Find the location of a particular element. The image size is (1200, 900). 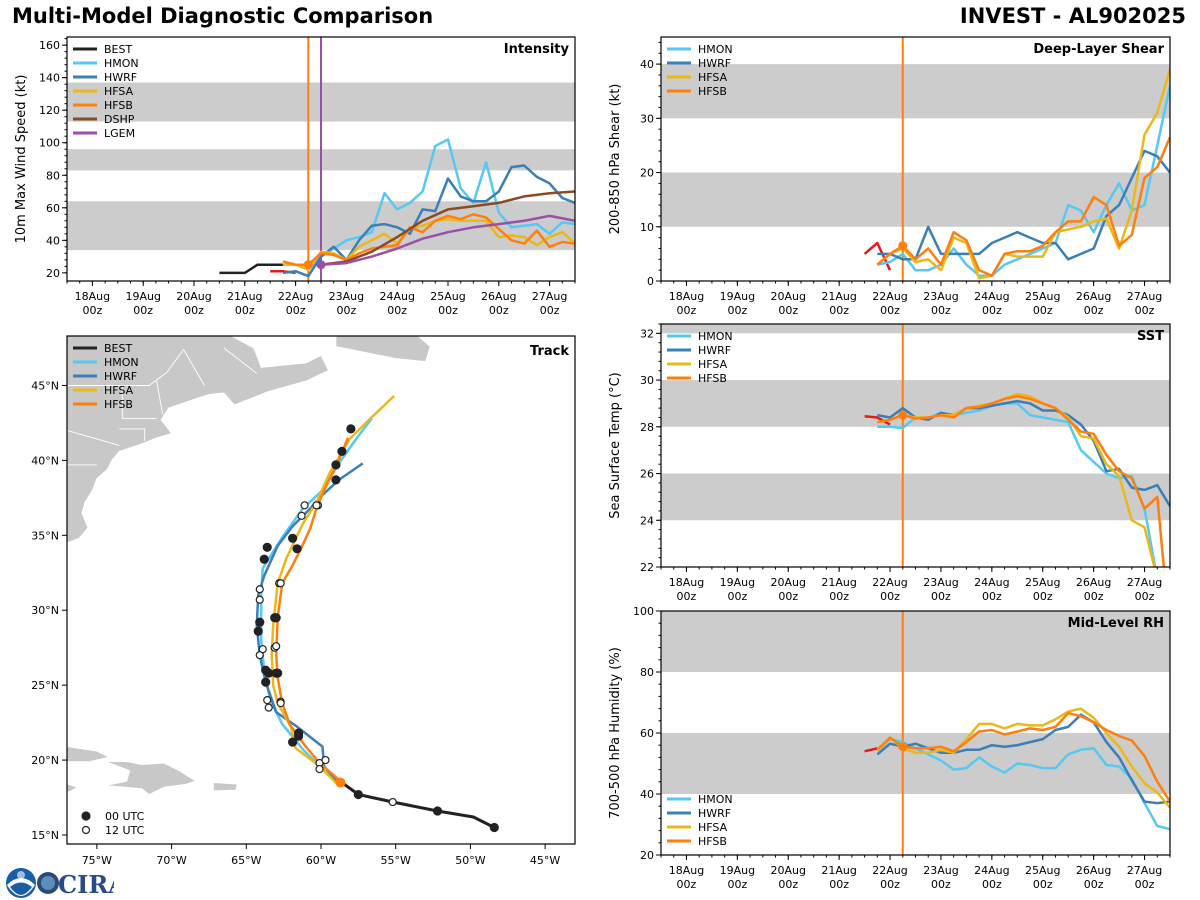

legend-item-dshp: DSHP is located at coordinates (104, 119).